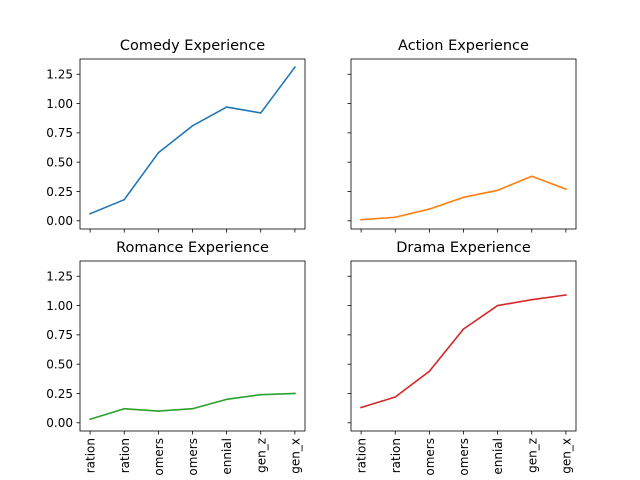 The image size is (640, 480). Describe the element at coordinates (463, 46) in the screenshot. I see `subplot-title: Action Experience` at that location.